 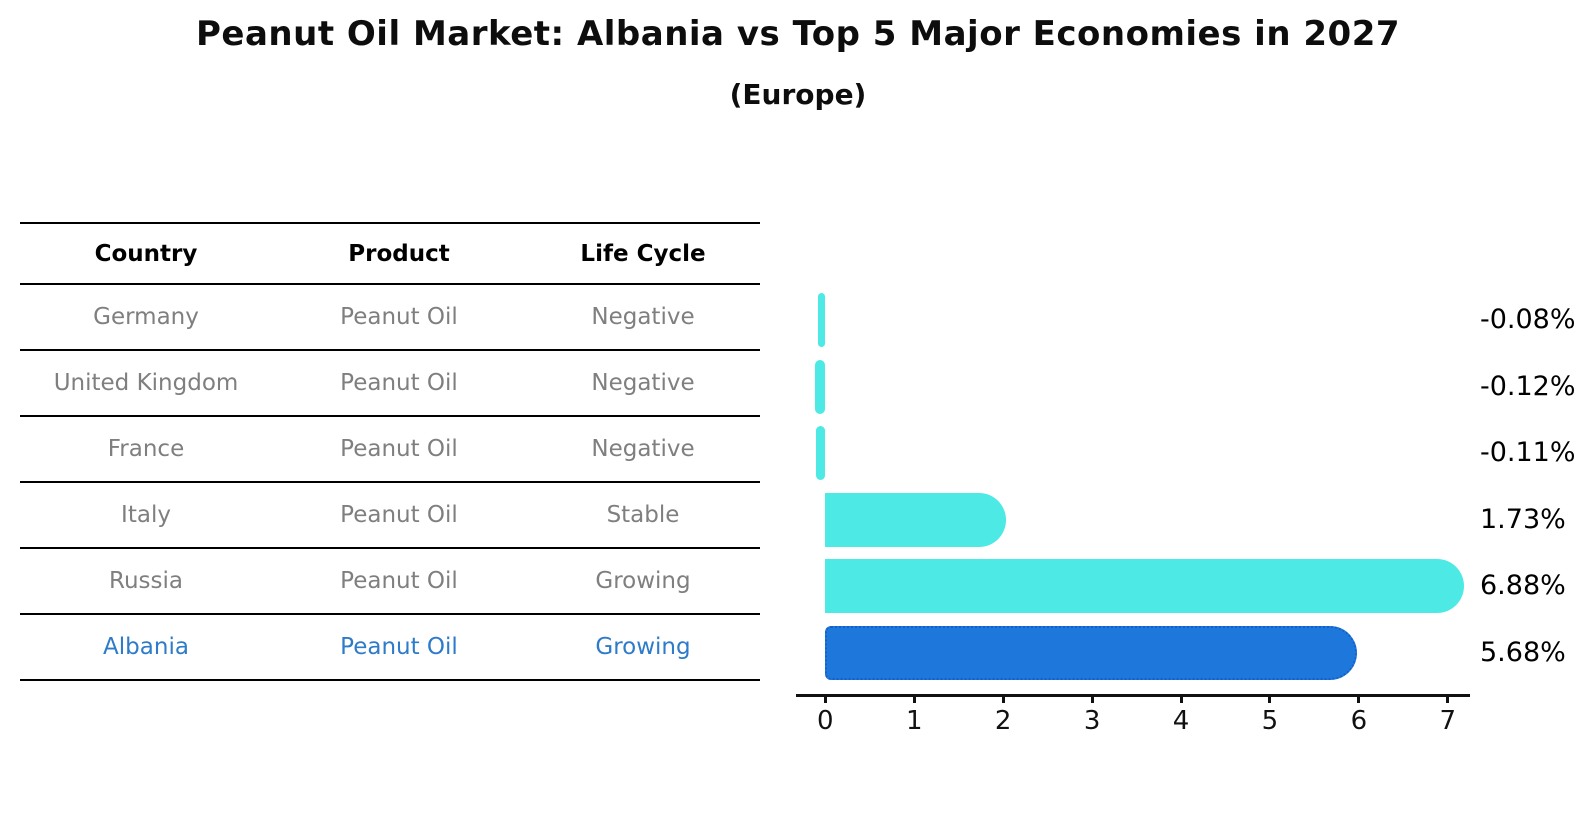 What do you see at coordinates (1528, 319) in the screenshot?
I see `value-label-germany: -0.08%` at bounding box center [1528, 319].